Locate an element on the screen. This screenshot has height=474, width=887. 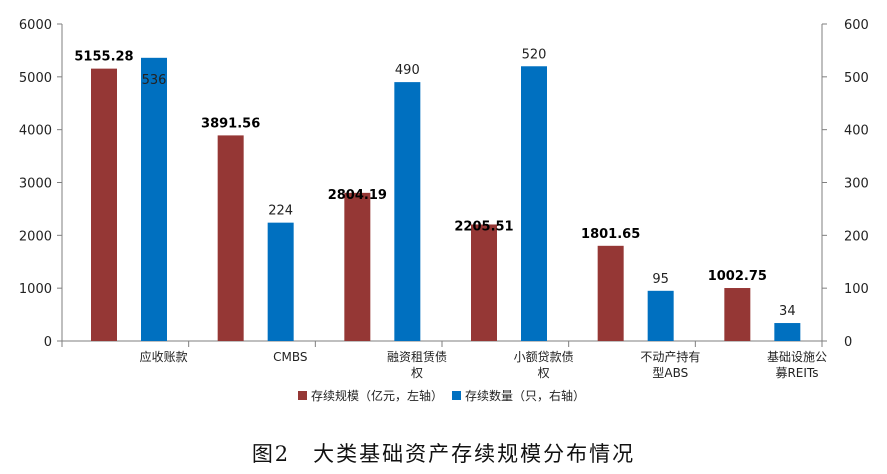
data-label-scale: 1002.75 is located at coordinates (737, 276).